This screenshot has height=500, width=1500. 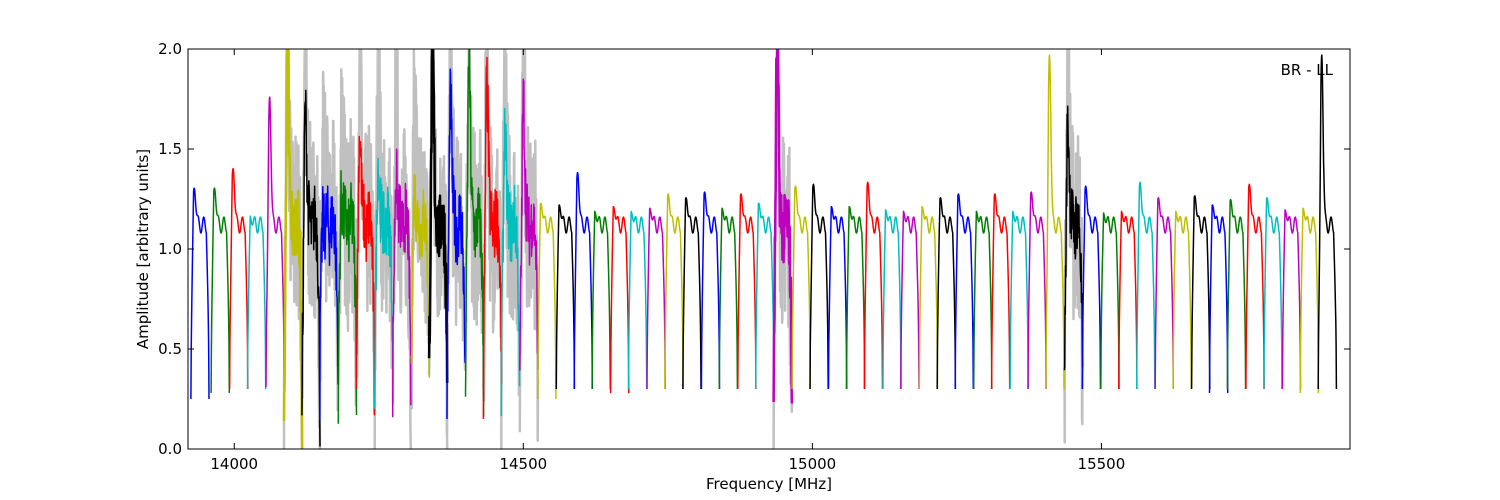 I want to click on y-tick-label: 1.5, so click(x=170, y=149).